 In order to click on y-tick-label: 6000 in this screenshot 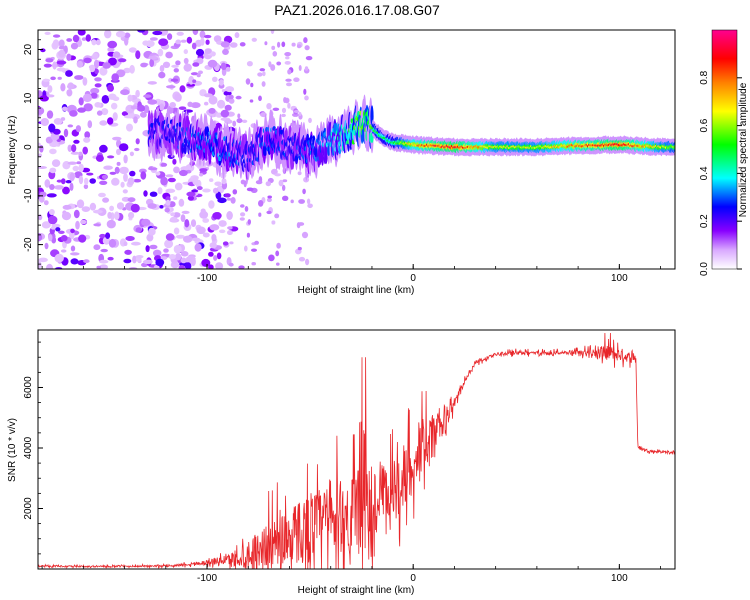, I will do `click(28, 387)`.